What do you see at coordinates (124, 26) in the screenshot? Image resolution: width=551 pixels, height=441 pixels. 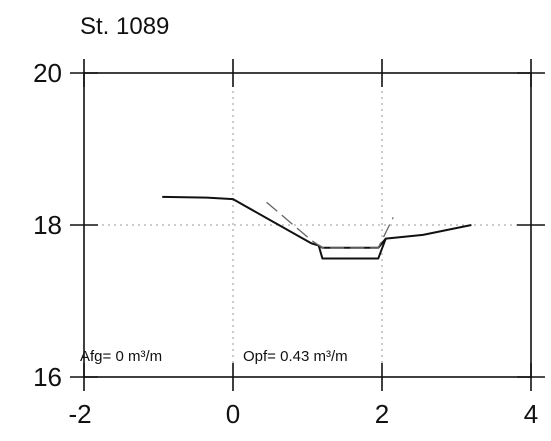 I see `chart-title: St. 1089` at bounding box center [124, 26].